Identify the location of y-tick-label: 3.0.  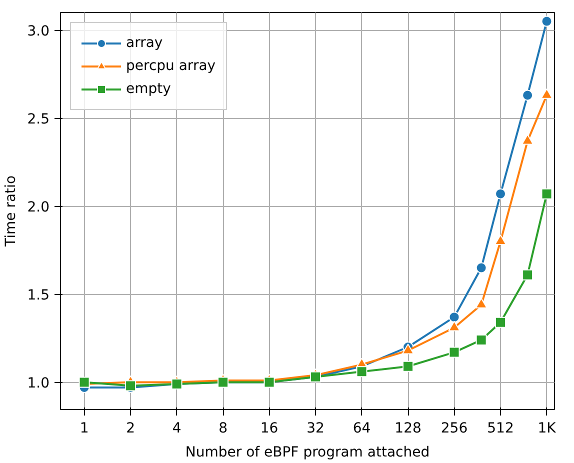
(38, 32).